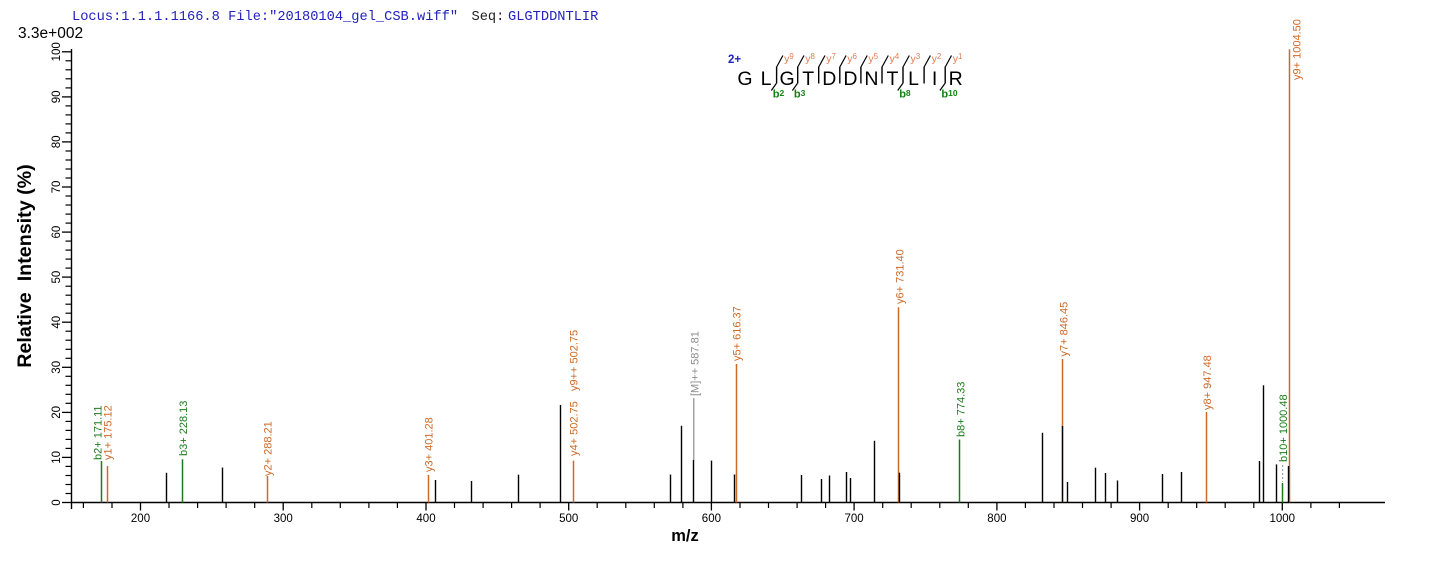  I want to click on svg-text: 80, so click(57, 142).